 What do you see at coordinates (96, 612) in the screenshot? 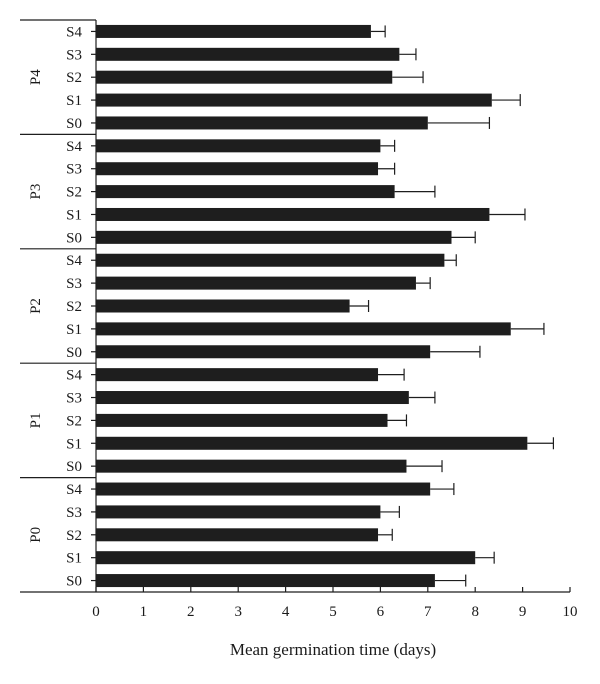
I see `x-tick-label: 0` at bounding box center [96, 612].